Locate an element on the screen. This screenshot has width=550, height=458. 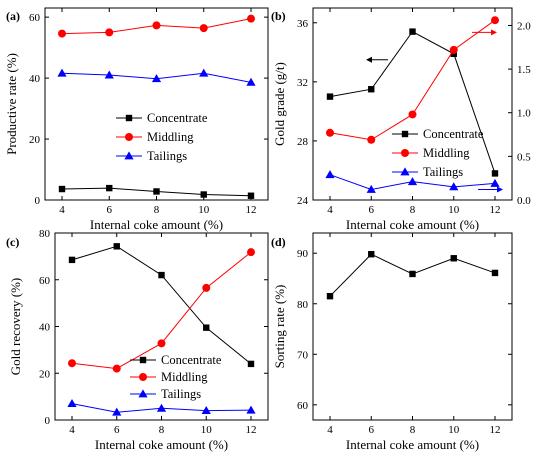
panel-label: (c) is located at coordinates (12, 242).